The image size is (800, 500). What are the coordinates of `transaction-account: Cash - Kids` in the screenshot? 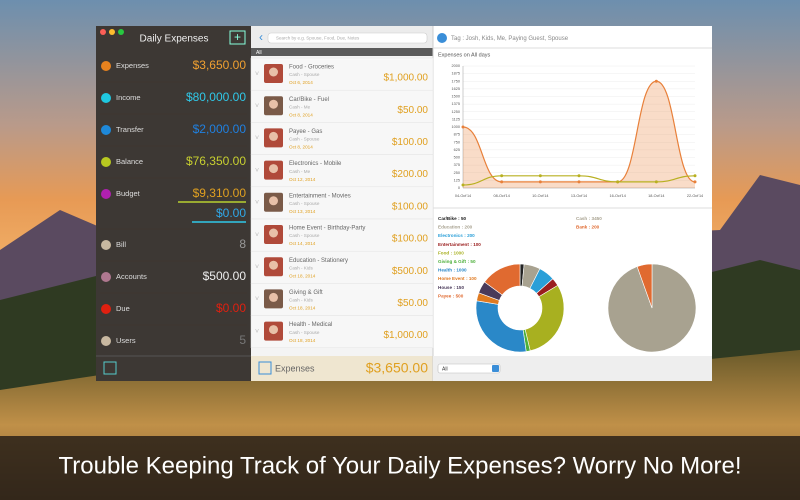 It's located at (301, 267).